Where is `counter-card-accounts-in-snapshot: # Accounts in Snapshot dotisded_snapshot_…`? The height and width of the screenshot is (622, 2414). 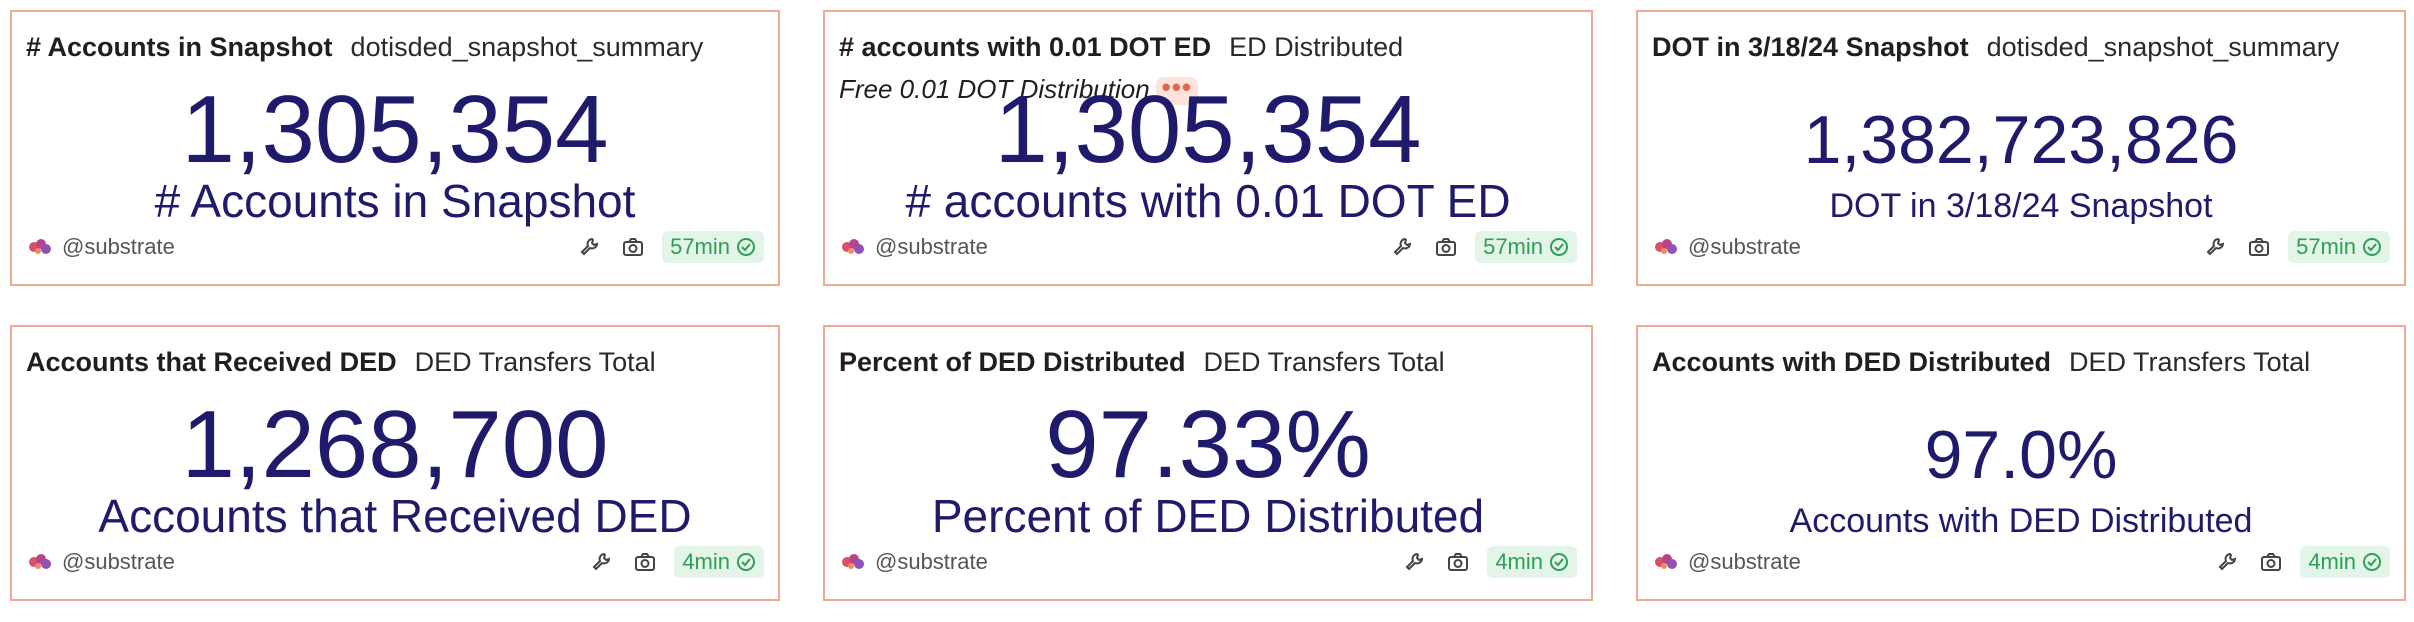 counter-card-accounts-in-snapshot: # Accounts in Snapshot dotisded_snapshot_… is located at coordinates (395, 148).